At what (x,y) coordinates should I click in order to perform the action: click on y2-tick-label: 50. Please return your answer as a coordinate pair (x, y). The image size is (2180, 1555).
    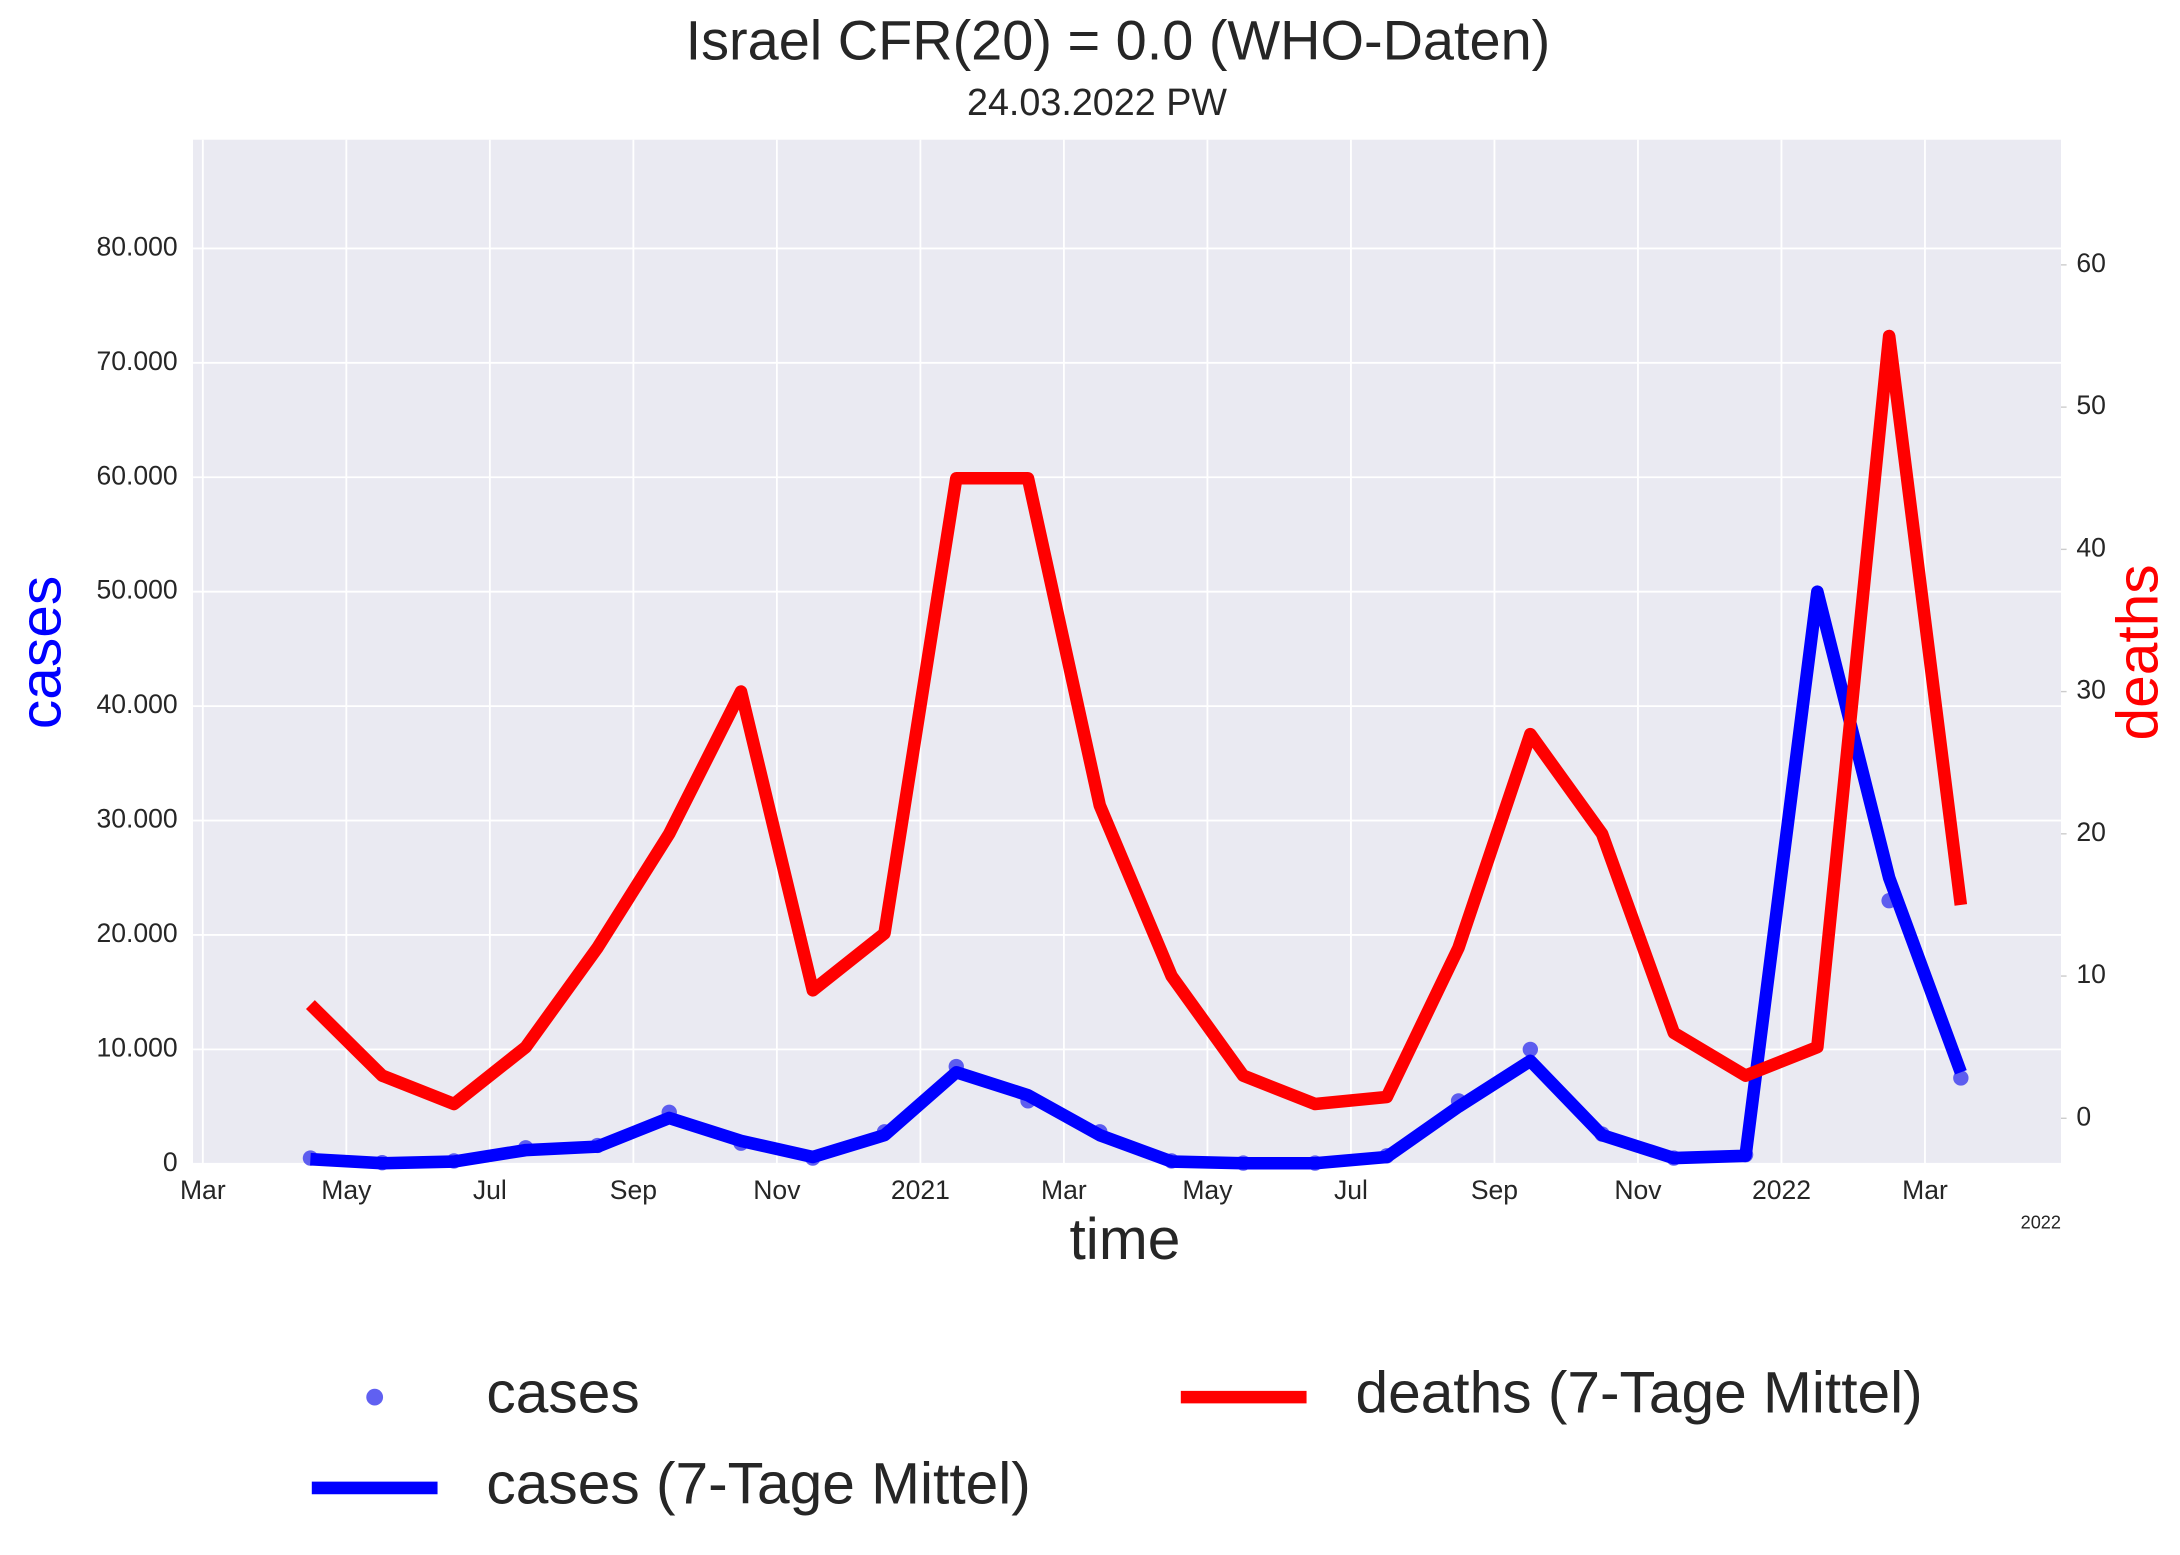
    Looking at the image, I should click on (2091, 405).